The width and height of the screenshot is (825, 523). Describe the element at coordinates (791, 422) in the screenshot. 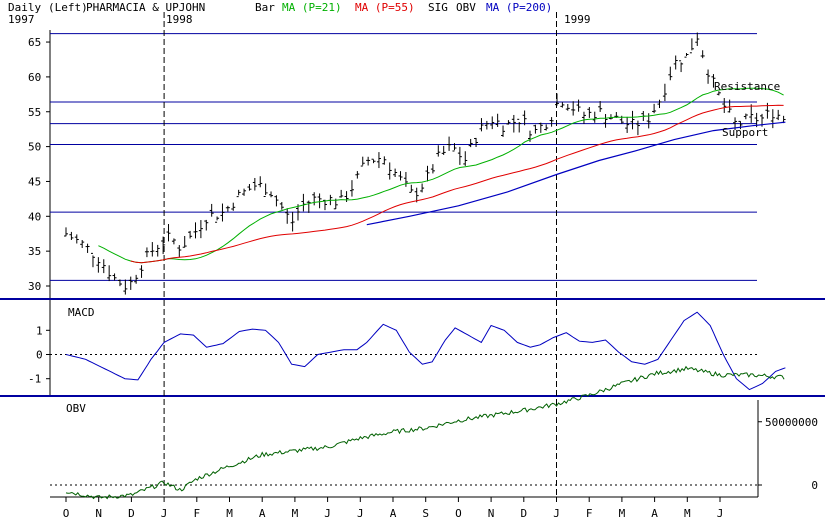

I see `obv-y-tick-label: 50000000` at that location.